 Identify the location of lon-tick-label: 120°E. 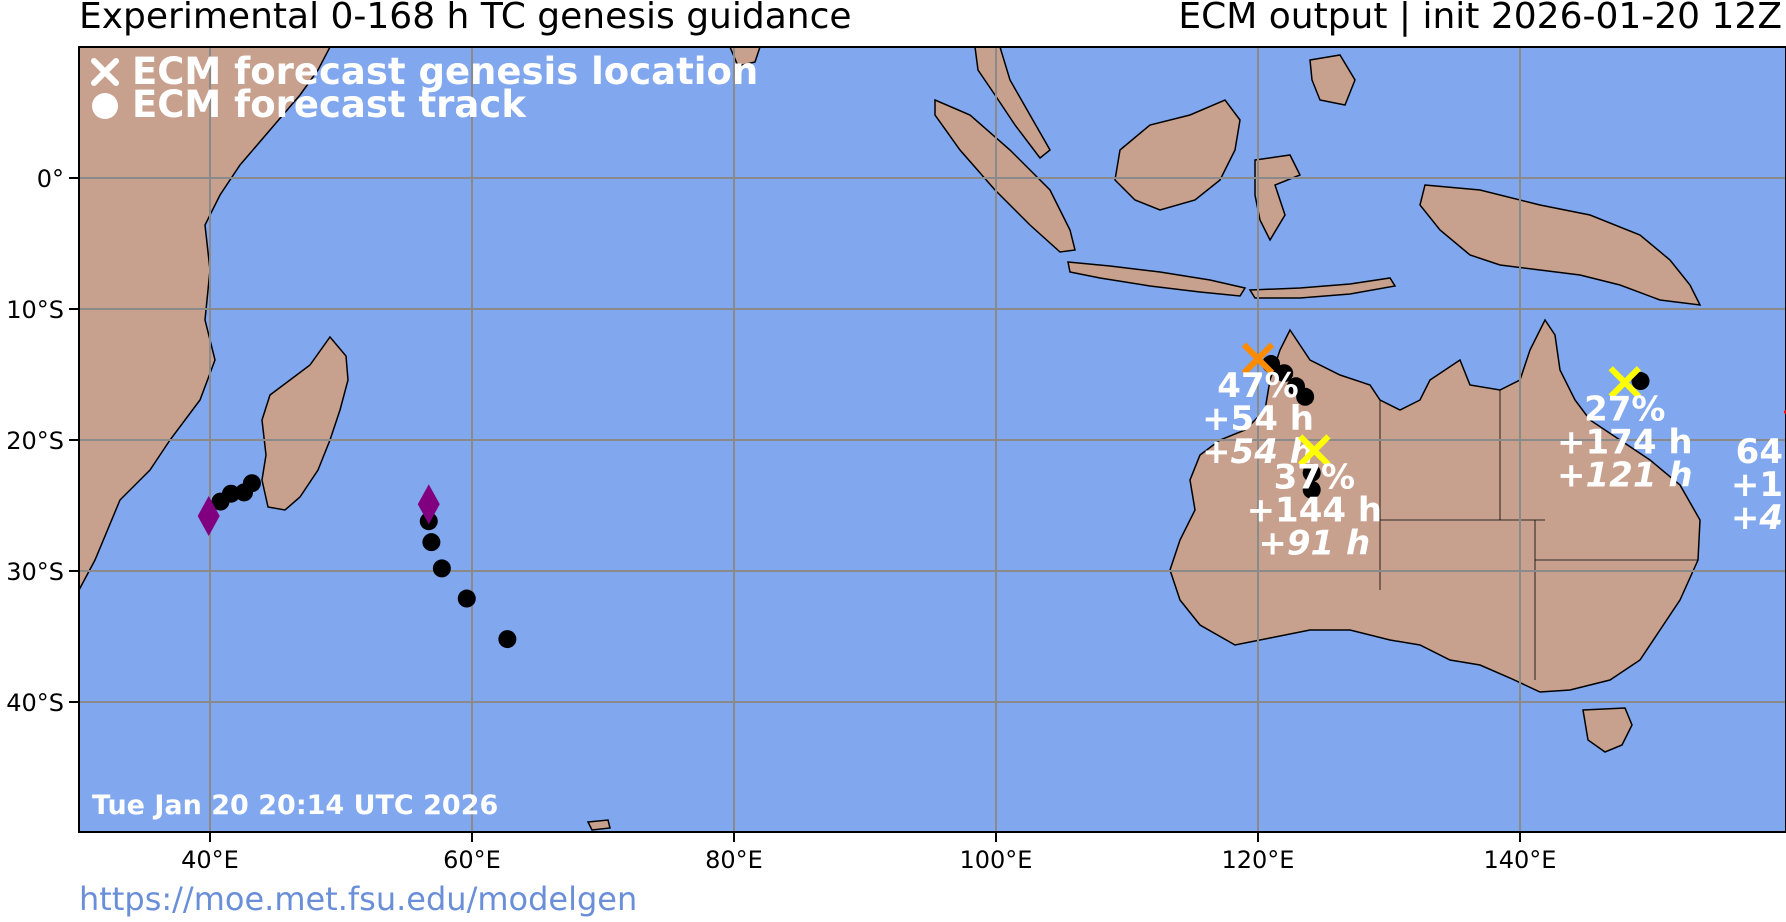
(1258, 860).